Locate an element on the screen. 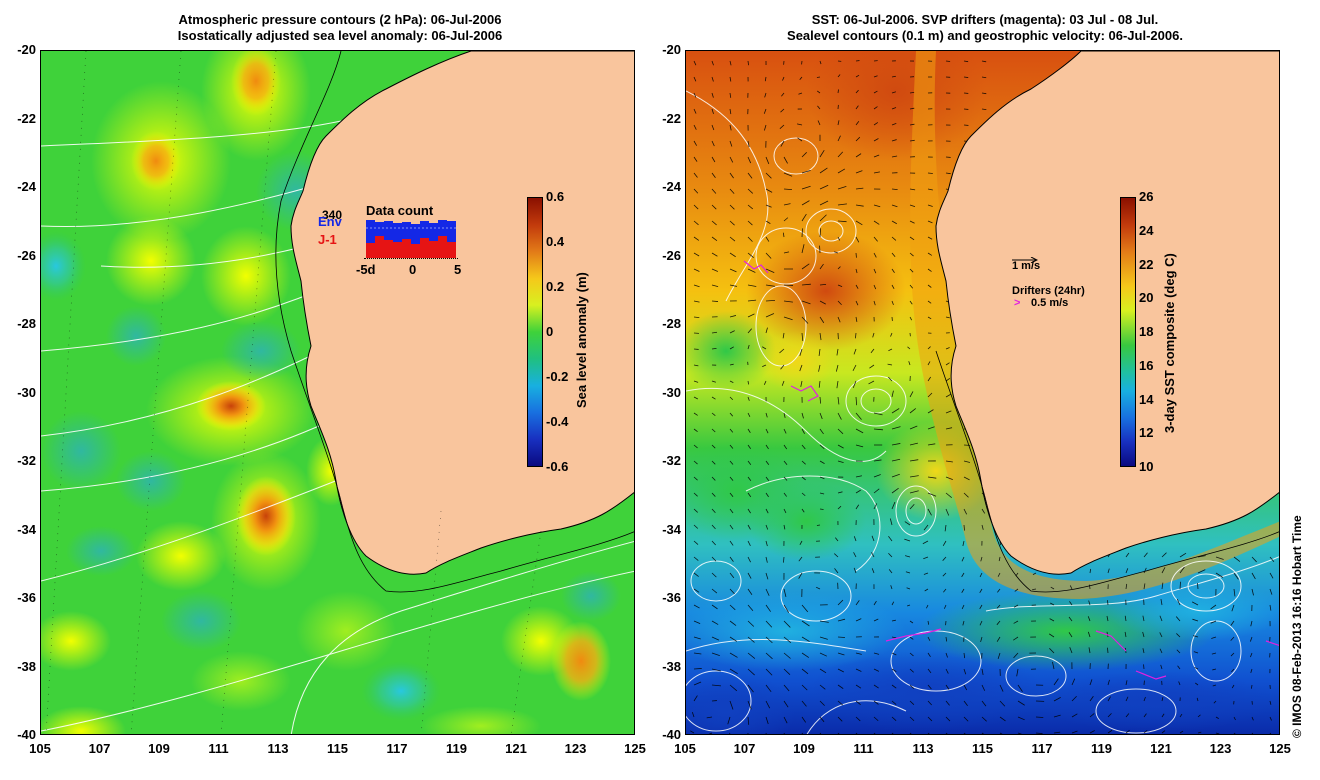  colorbar-tick: 24 is located at coordinates (1146, 230).